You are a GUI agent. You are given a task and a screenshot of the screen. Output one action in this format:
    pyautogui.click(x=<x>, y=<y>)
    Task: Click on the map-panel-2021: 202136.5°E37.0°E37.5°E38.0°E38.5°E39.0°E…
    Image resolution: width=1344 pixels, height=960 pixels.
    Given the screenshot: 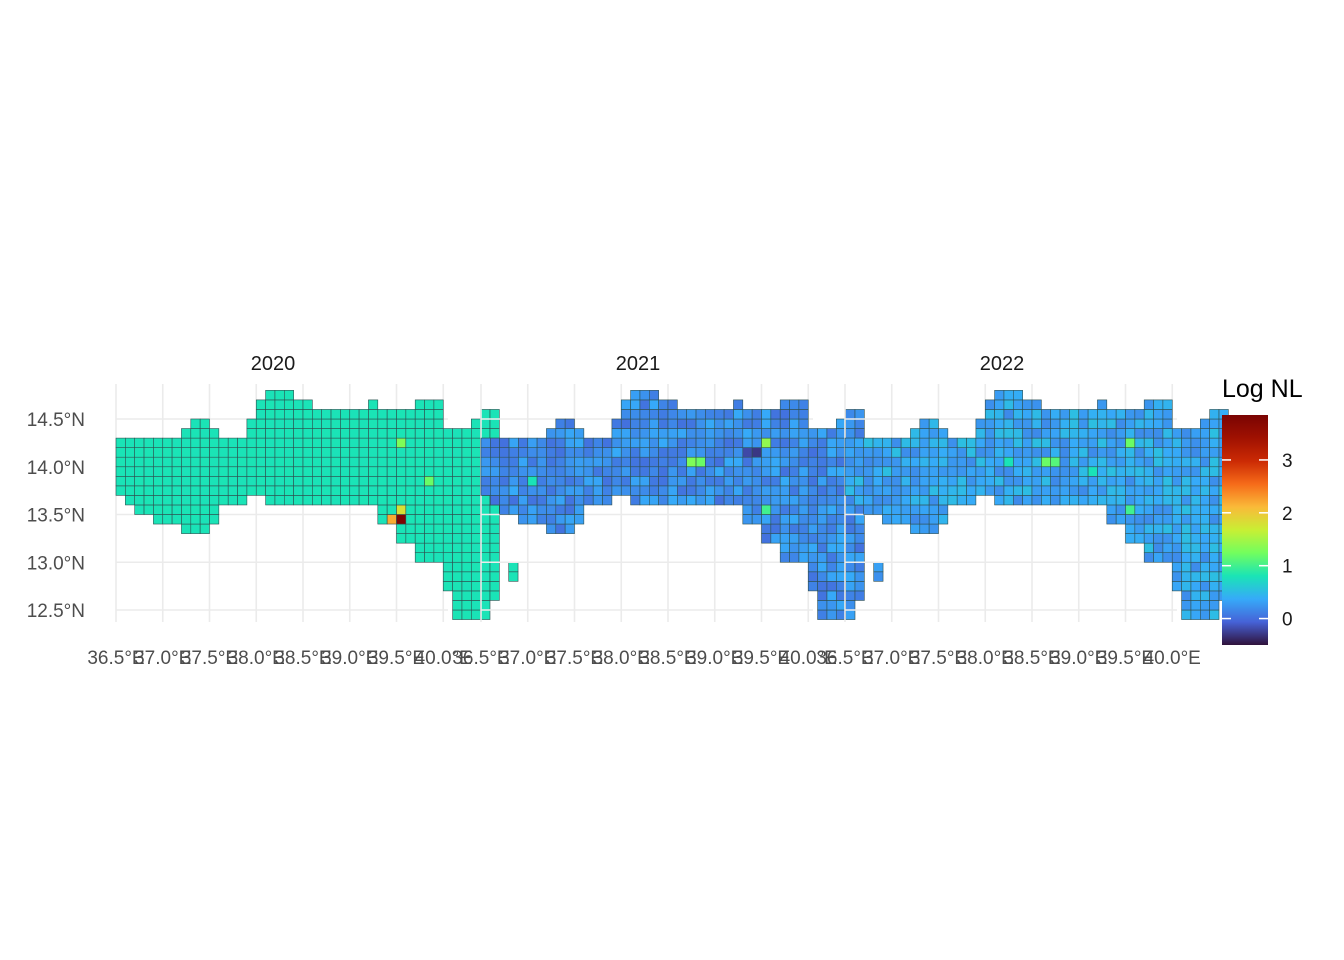 What is the action you would take?
    pyautogui.click(x=668, y=511)
    